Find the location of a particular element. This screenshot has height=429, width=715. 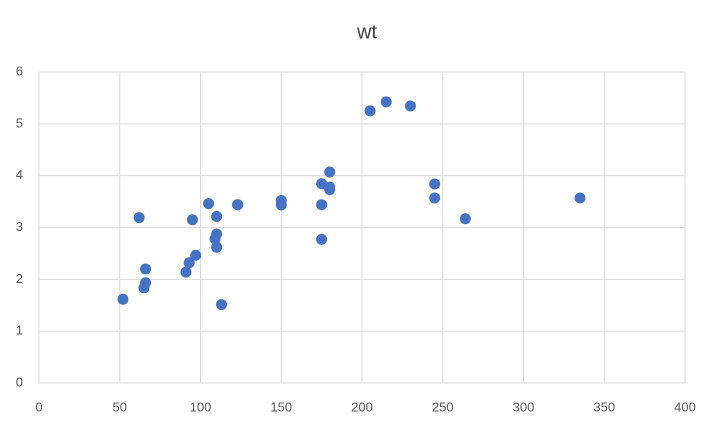

y-tick-label: 6 is located at coordinates (19, 70).